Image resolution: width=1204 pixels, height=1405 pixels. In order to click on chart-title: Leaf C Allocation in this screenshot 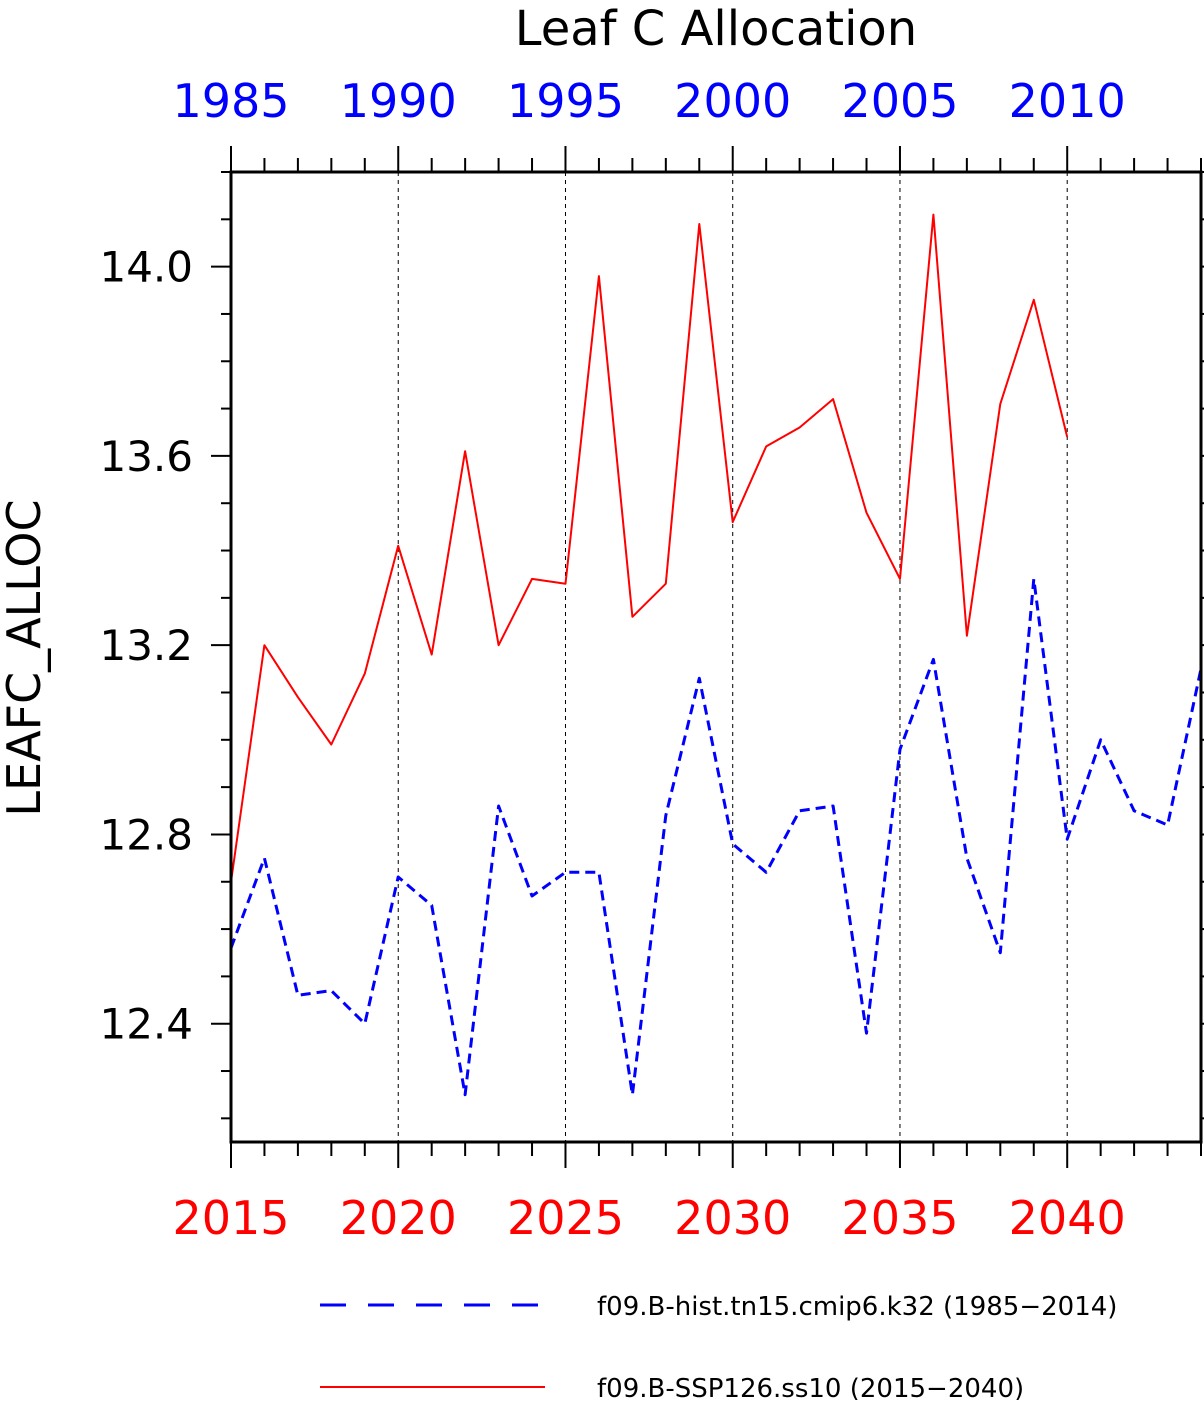, I will do `click(716, 29)`.